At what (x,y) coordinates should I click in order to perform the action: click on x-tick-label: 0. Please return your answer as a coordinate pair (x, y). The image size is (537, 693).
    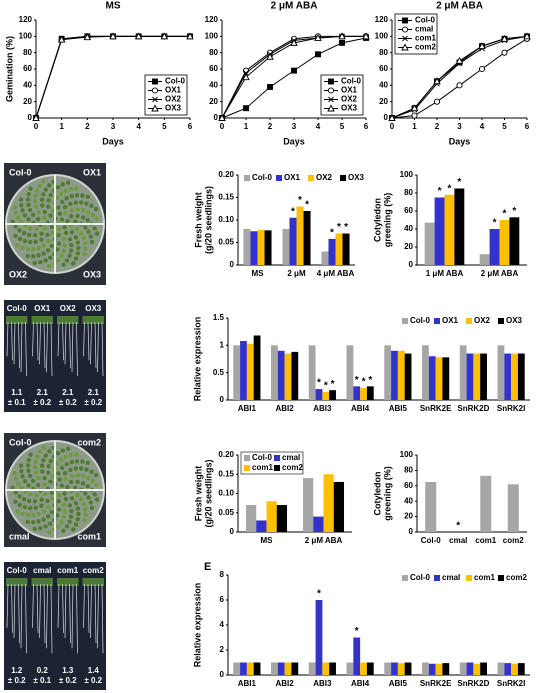
    Looking at the image, I should click on (392, 126).